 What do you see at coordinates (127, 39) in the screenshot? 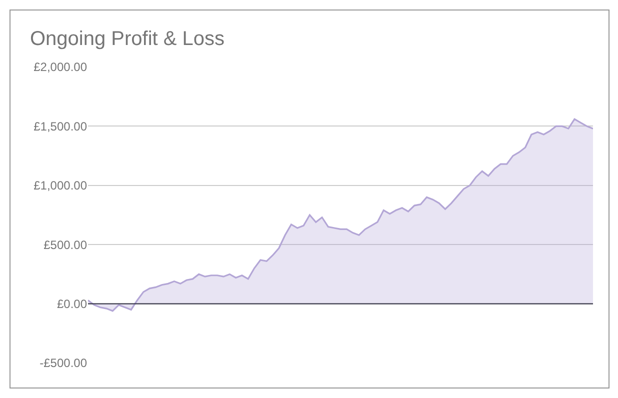
I see `chart-title: Ongoing Profit & Loss` at bounding box center [127, 39].